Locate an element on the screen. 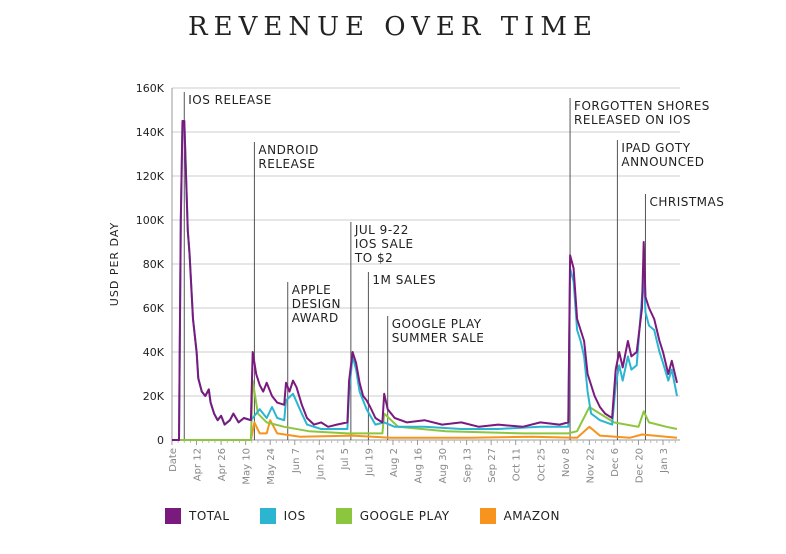  x-tick-label: Apr 12 is located at coordinates (198, 464).